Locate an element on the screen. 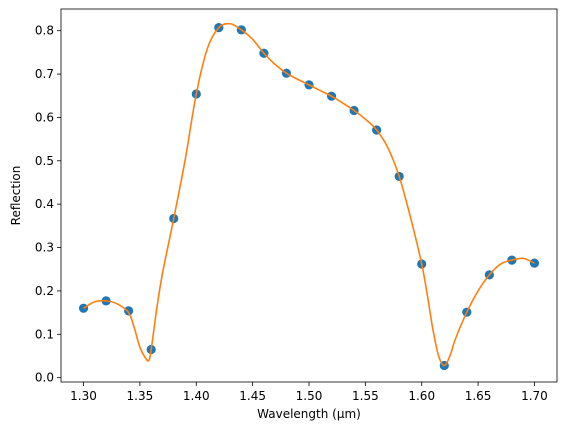 The image size is (567, 432). y-axis-label: Reflection is located at coordinates (16, 196).